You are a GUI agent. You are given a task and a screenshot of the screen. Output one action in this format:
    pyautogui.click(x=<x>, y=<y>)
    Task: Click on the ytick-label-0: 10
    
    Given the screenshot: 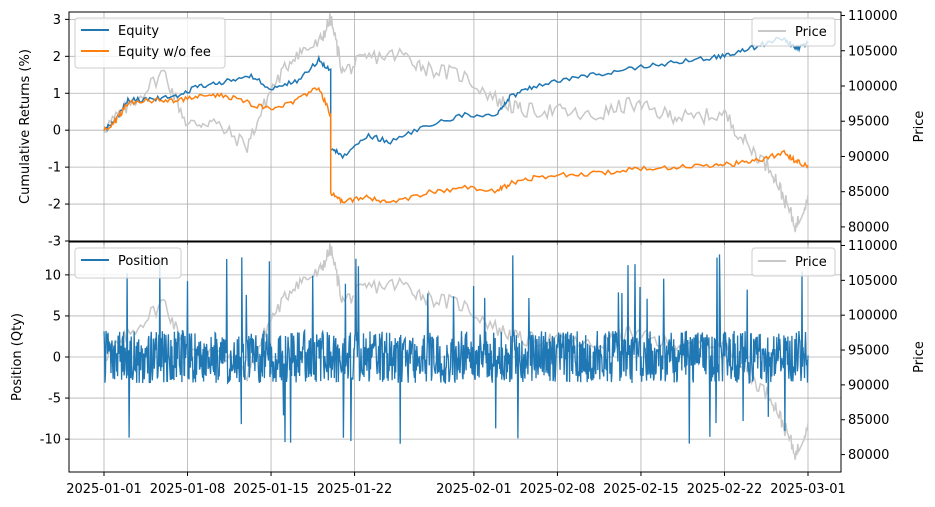 What is the action you would take?
    pyautogui.click(x=52, y=275)
    